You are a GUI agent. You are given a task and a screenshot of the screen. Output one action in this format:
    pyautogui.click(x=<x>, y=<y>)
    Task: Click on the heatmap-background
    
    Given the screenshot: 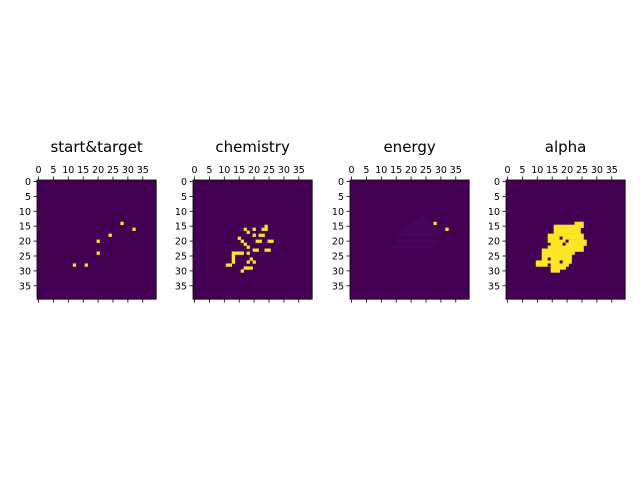 What is the action you would take?
    pyautogui.click(x=253, y=240)
    